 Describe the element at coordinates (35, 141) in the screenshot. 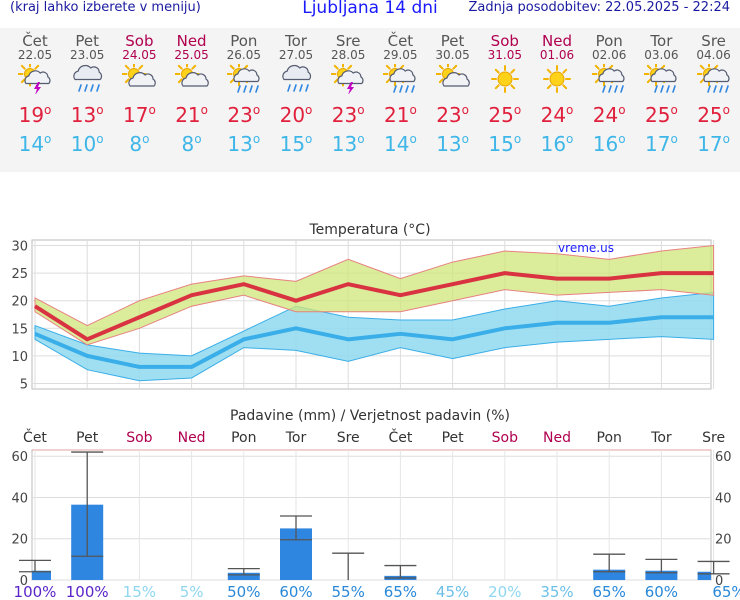

I see `min-temperature: 14o` at that location.